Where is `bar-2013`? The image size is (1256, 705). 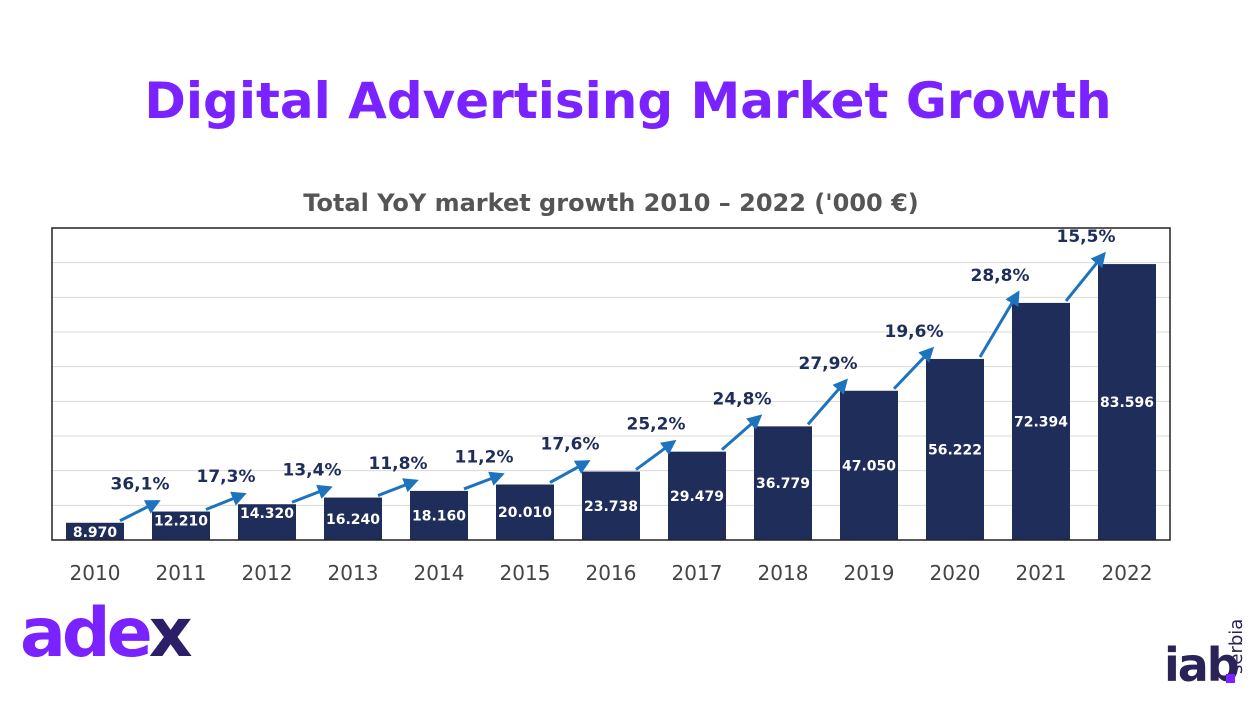 bar-2013 is located at coordinates (353, 518).